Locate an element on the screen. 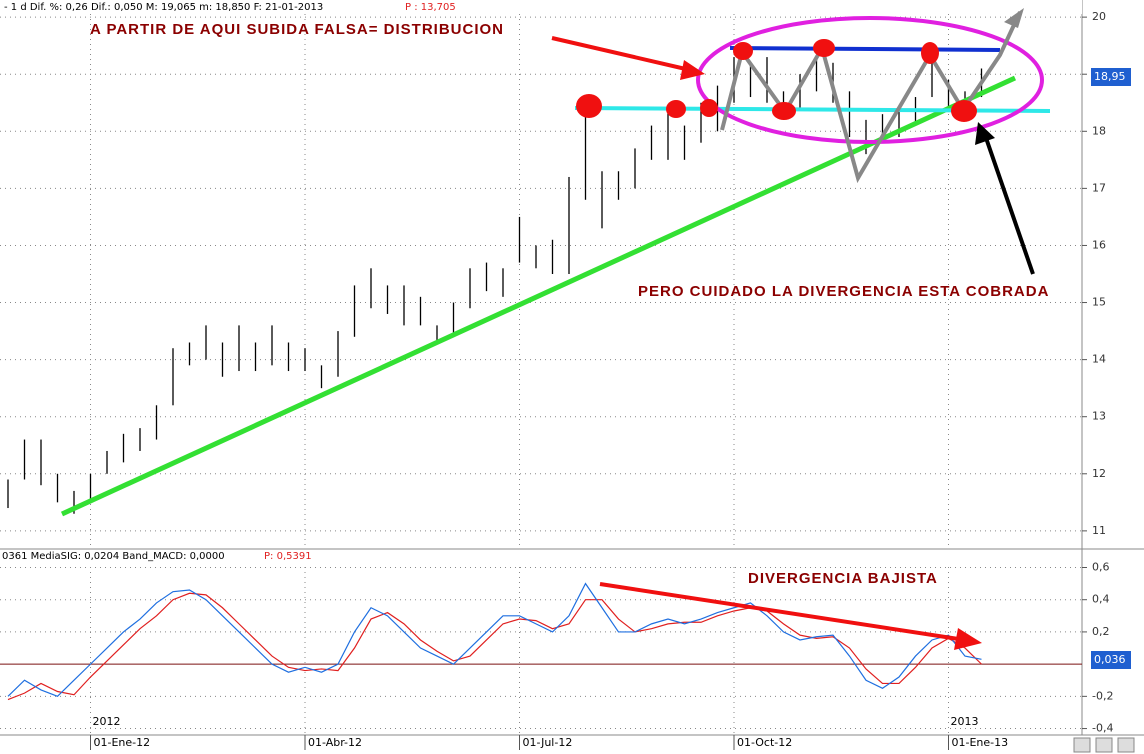 The width and height of the screenshot is (1144, 754). red-arrow is located at coordinates (621, 54).